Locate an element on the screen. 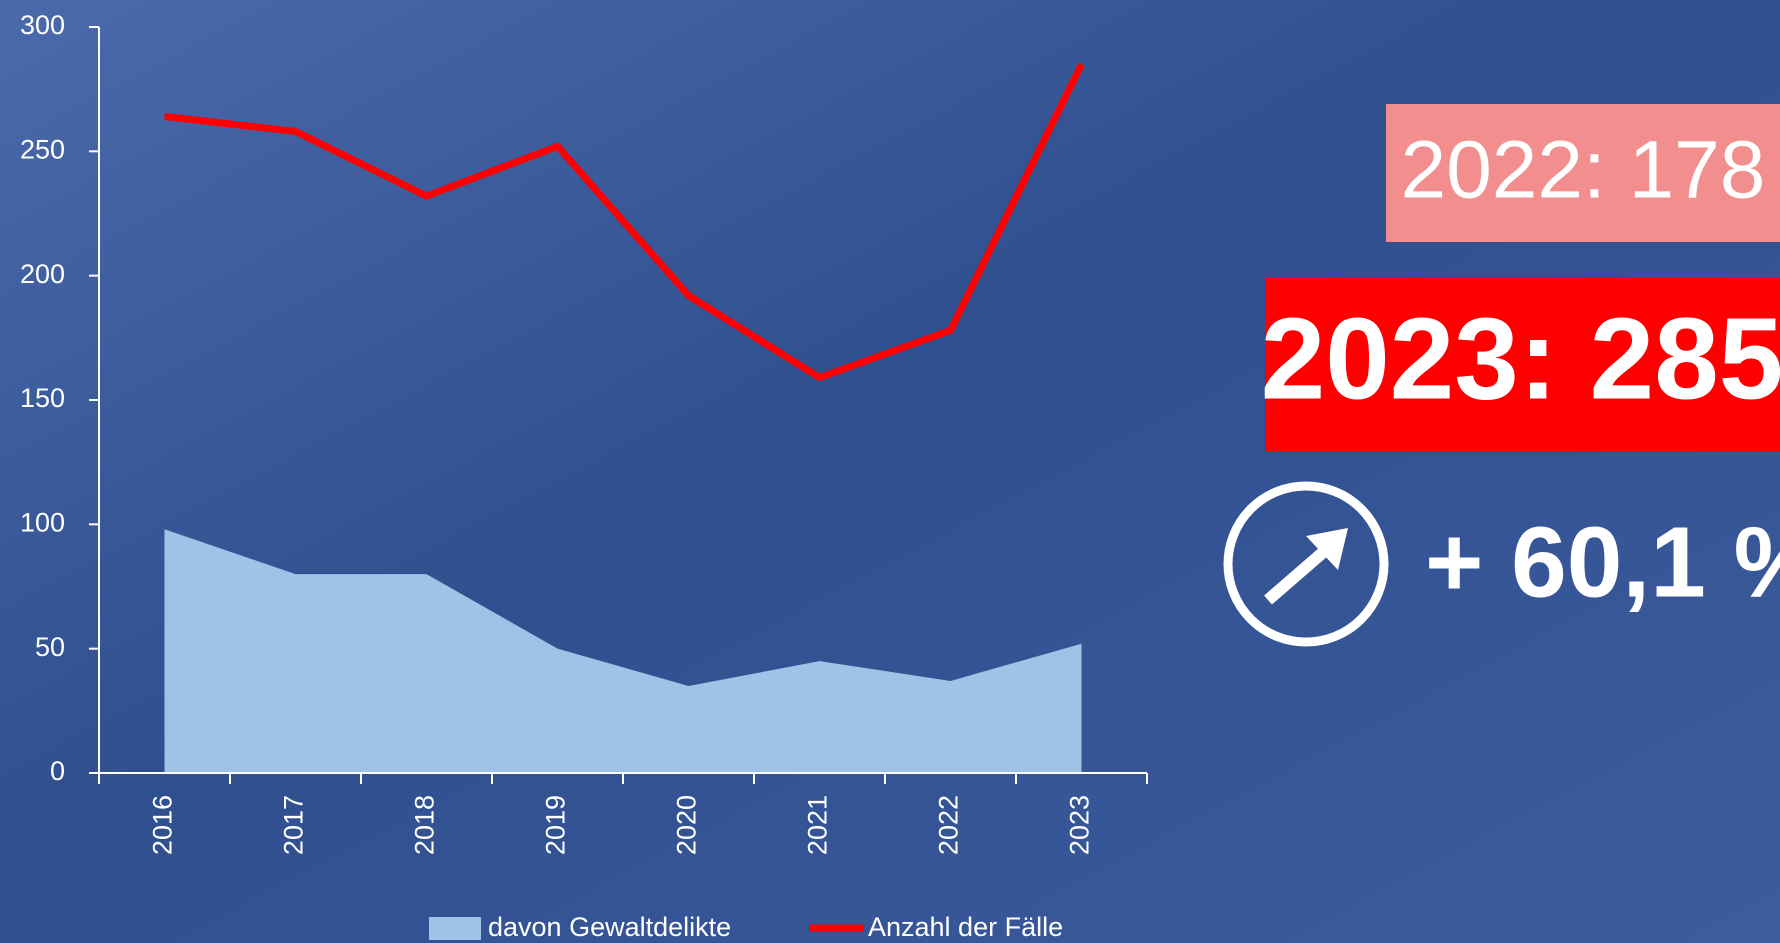  legend-label: Anzahl der Fälle is located at coordinates (965, 927).